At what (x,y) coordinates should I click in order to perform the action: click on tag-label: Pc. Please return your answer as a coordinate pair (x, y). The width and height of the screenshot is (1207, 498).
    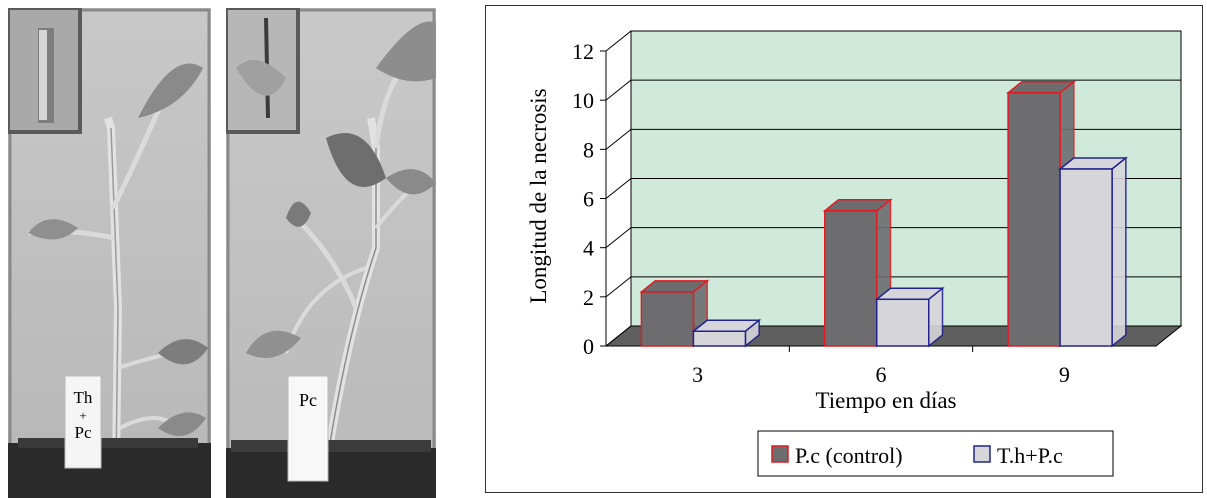
    Looking at the image, I should click on (308, 400).